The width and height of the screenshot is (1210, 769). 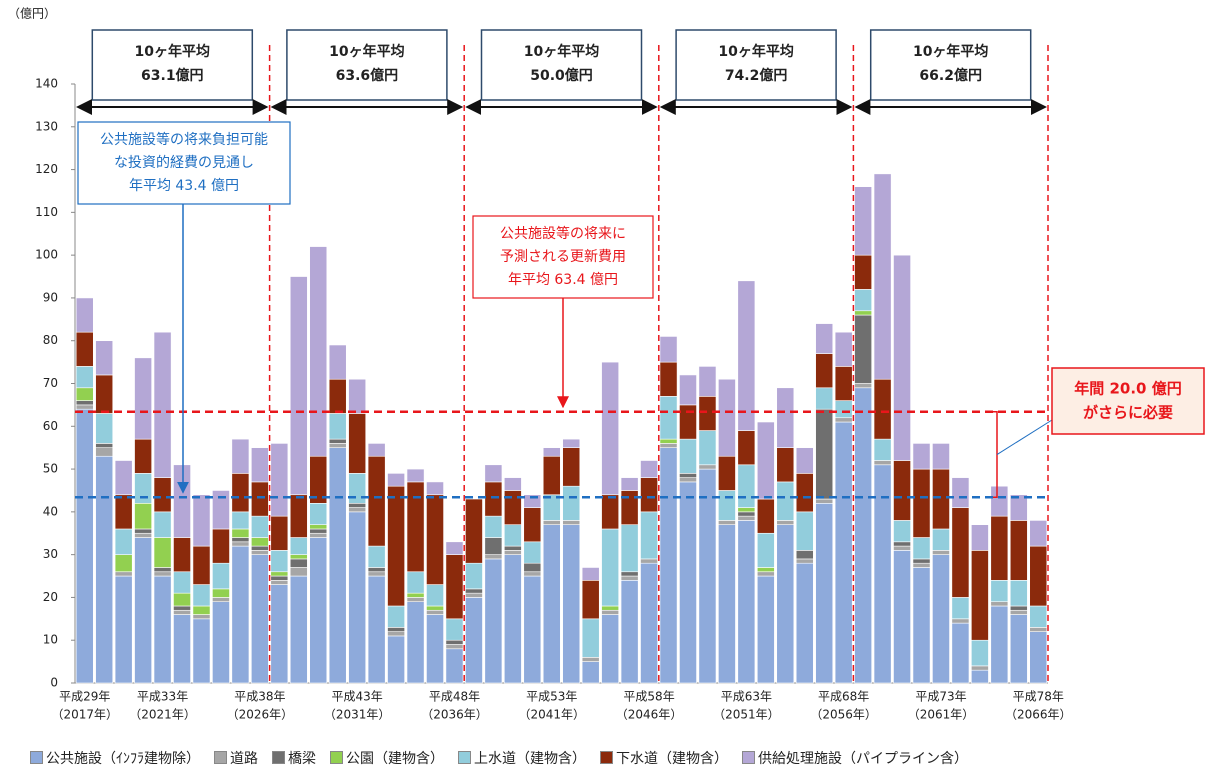 I want to click on legend-label: 供給処理施設（パイプライン含）, so click(x=863, y=759).